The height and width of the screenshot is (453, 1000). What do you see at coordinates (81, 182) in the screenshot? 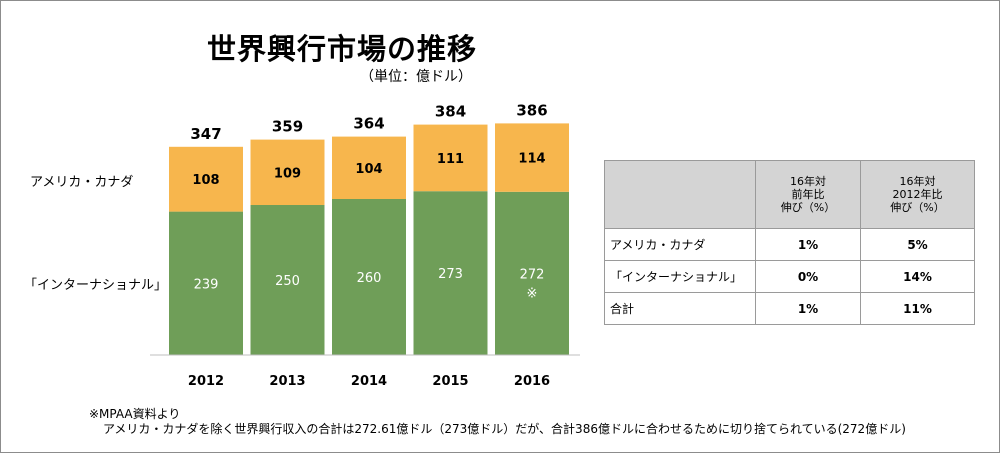
I see `legend-label-america-canada: アメリカ・カナダ` at bounding box center [81, 182].